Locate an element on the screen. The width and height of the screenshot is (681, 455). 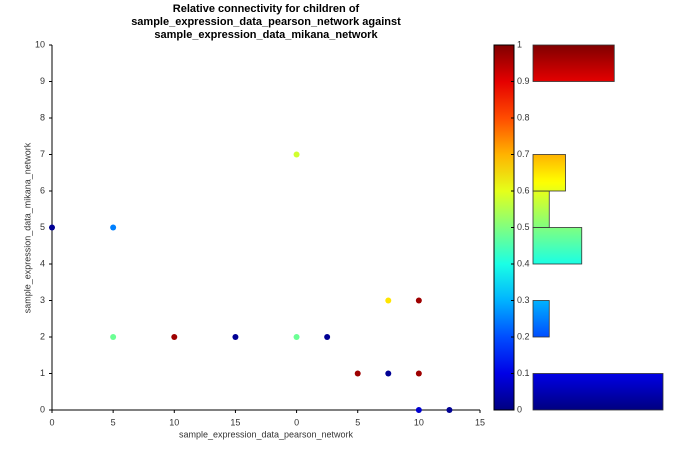
y-tick-label: 1 is located at coordinates (42, 373).